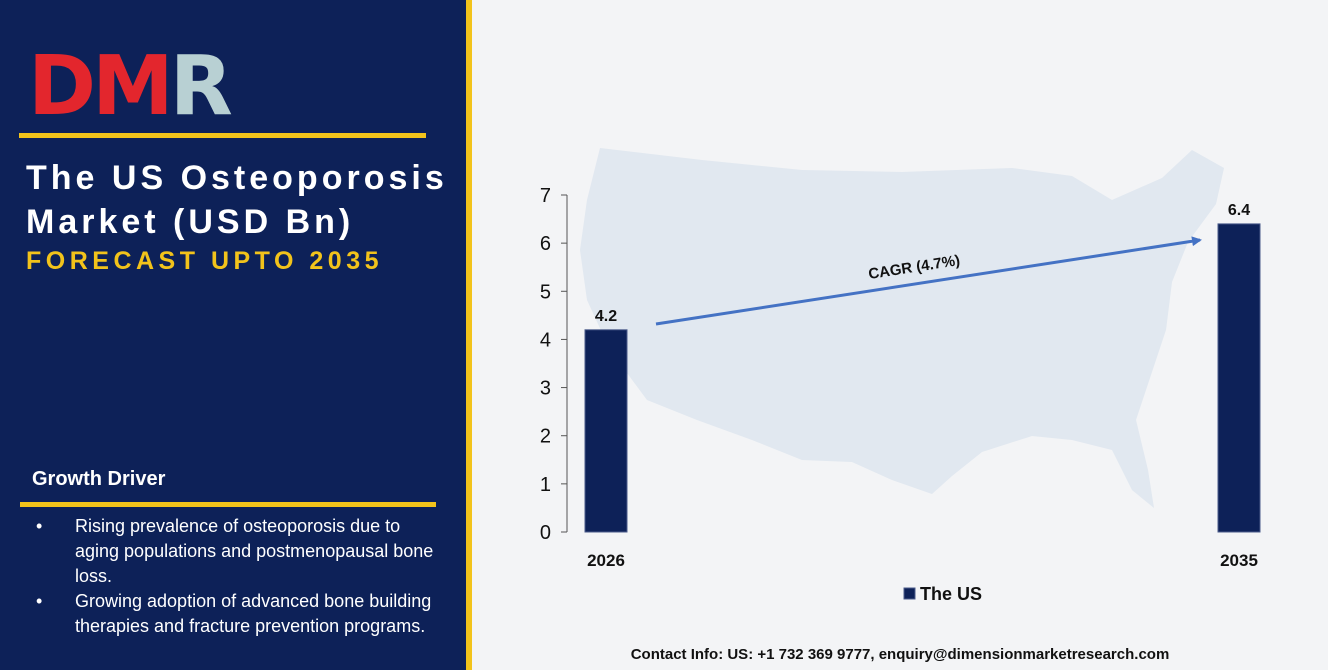 This screenshot has height=670, width=1328. I want to click on data-label-2035: 6.4, so click(1239, 210).